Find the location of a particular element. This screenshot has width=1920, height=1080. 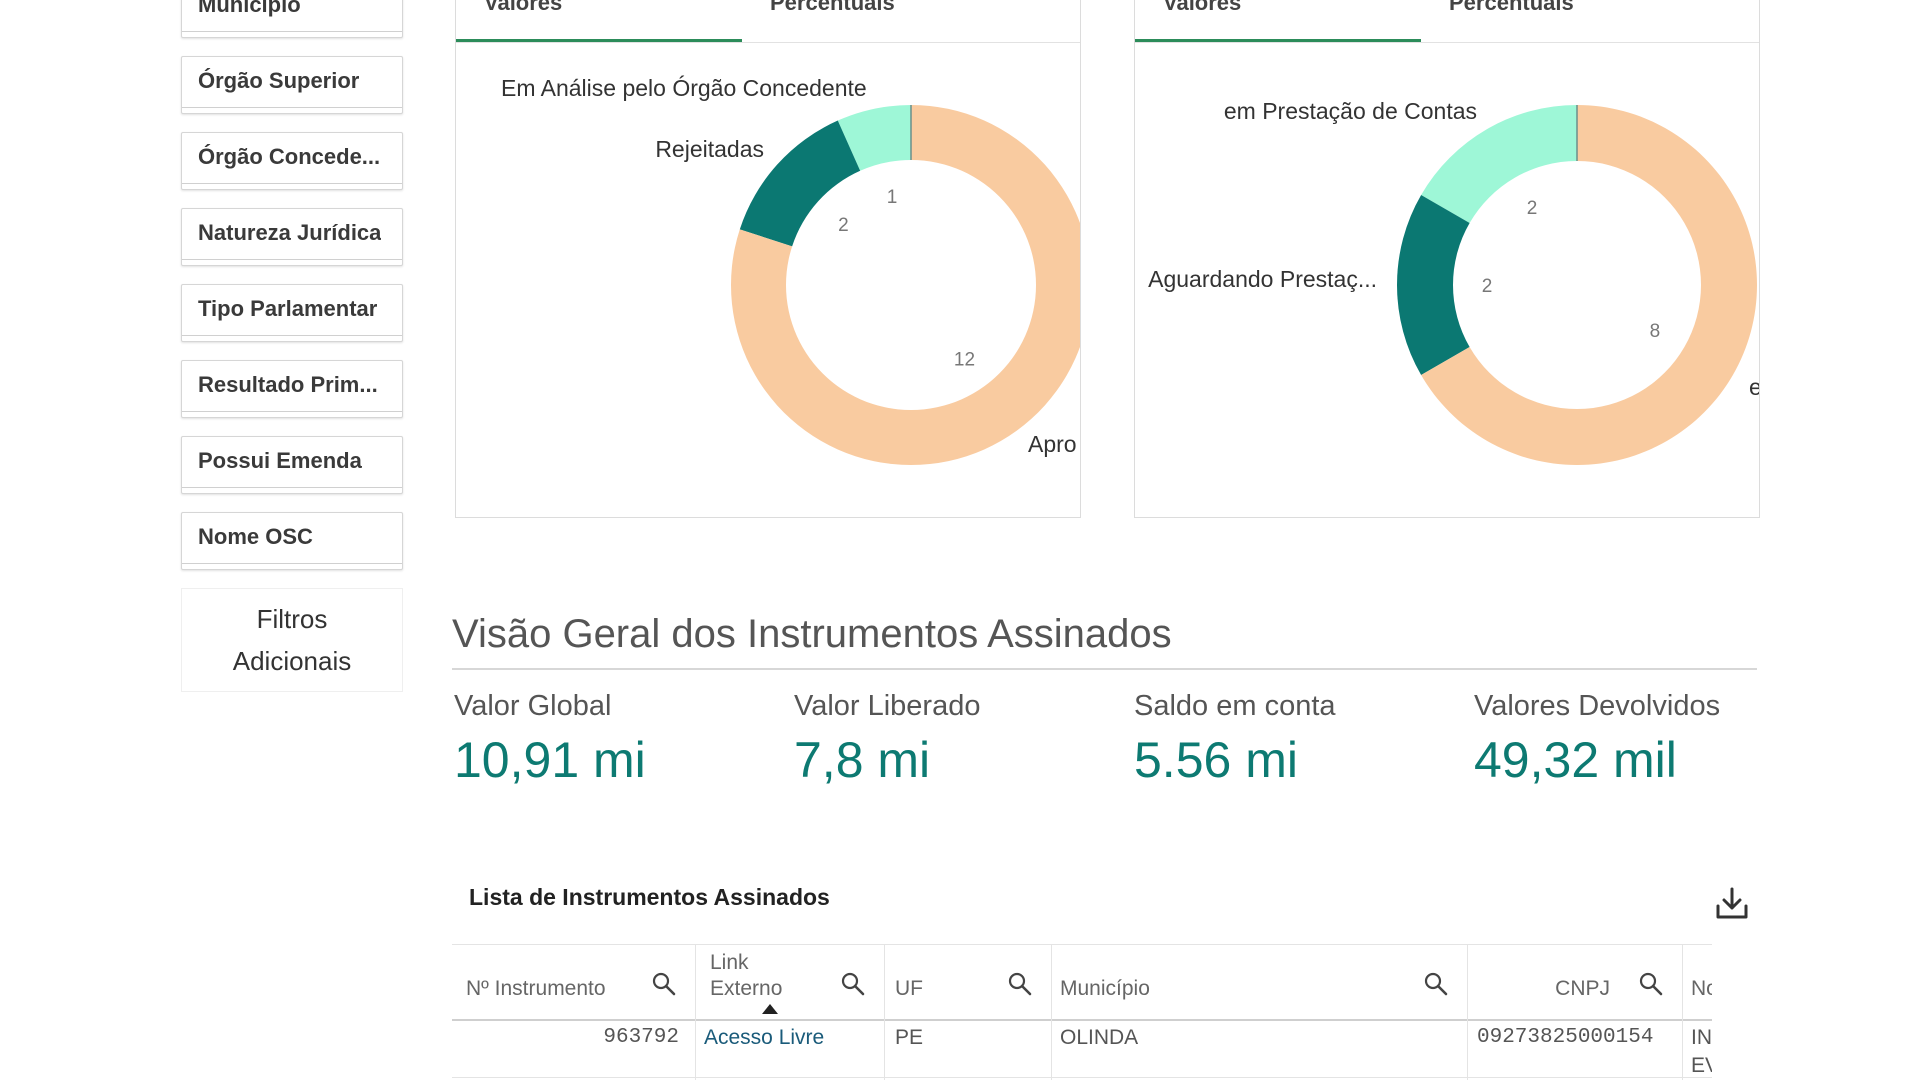

kpi-valor-global: Valor Global 10,91 mi is located at coordinates (619, 739).